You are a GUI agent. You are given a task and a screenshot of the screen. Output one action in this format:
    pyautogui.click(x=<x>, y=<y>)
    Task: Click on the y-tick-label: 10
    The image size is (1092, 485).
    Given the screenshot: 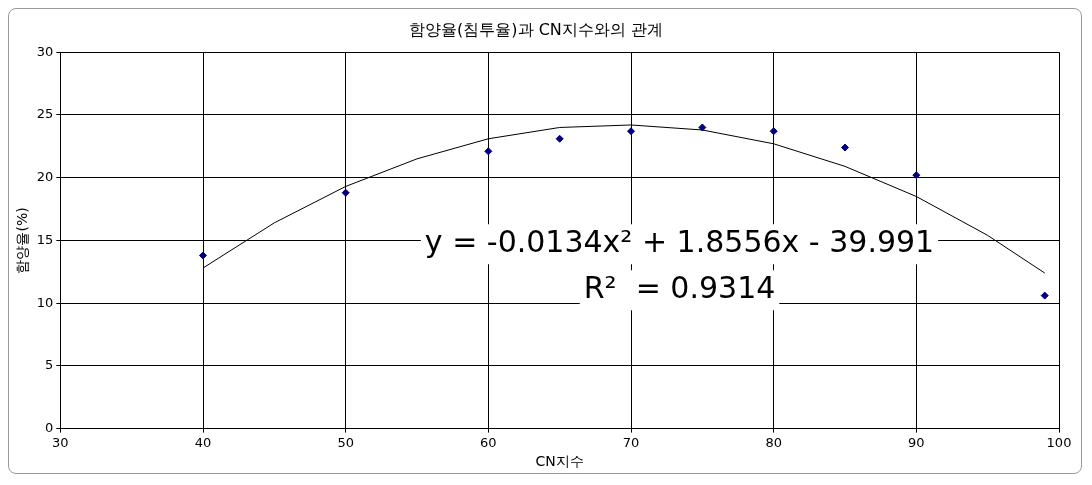 What is the action you would take?
    pyautogui.click(x=45, y=302)
    